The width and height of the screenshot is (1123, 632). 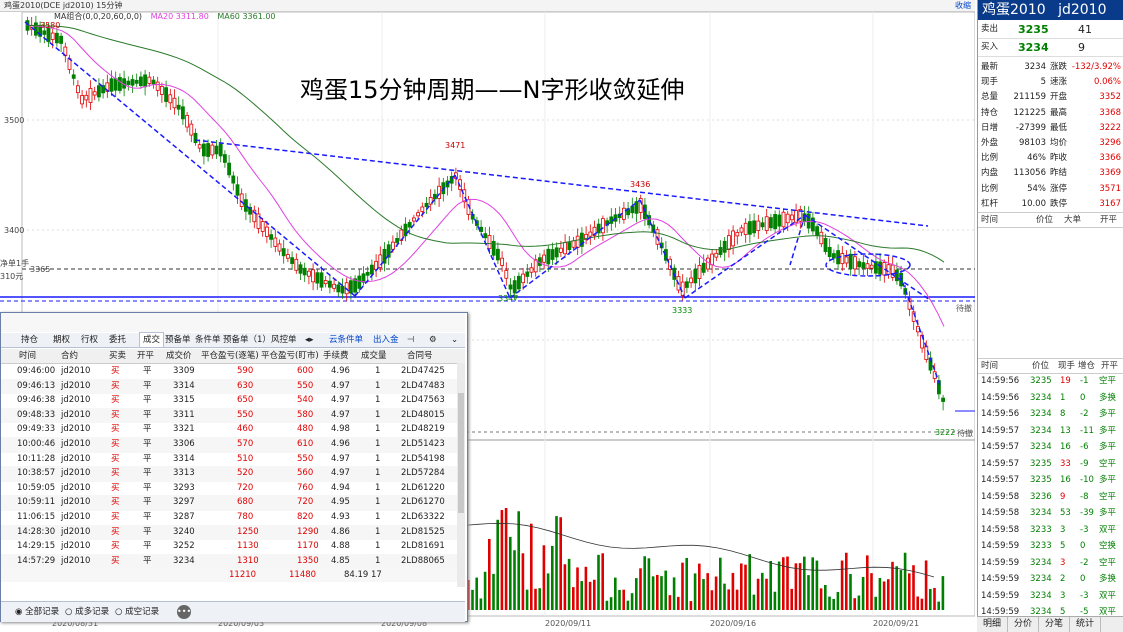 I want to click on pin-icon: ⊣, so click(x=411, y=340).